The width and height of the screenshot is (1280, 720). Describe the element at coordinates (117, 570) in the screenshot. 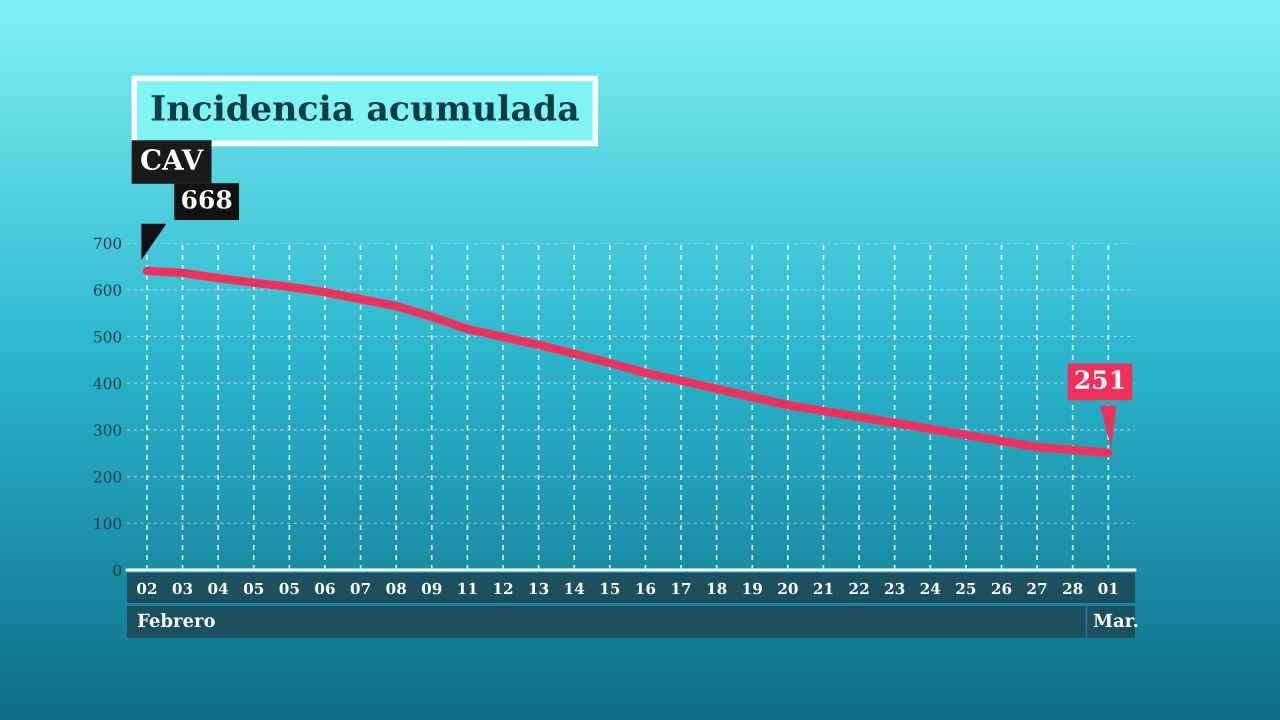

I see `y-tick-label: 0` at that location.